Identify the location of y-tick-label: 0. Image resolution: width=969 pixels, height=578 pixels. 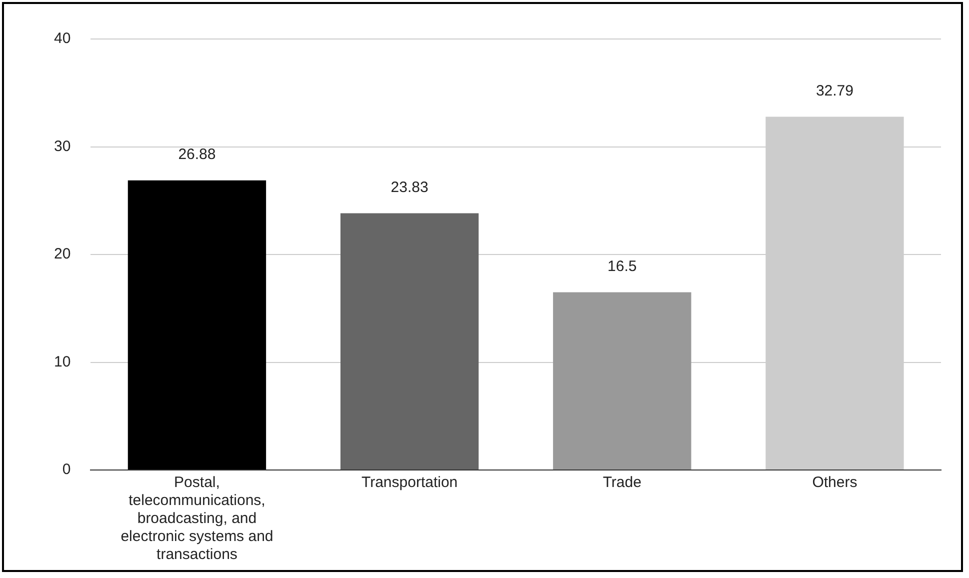
(66, 469).